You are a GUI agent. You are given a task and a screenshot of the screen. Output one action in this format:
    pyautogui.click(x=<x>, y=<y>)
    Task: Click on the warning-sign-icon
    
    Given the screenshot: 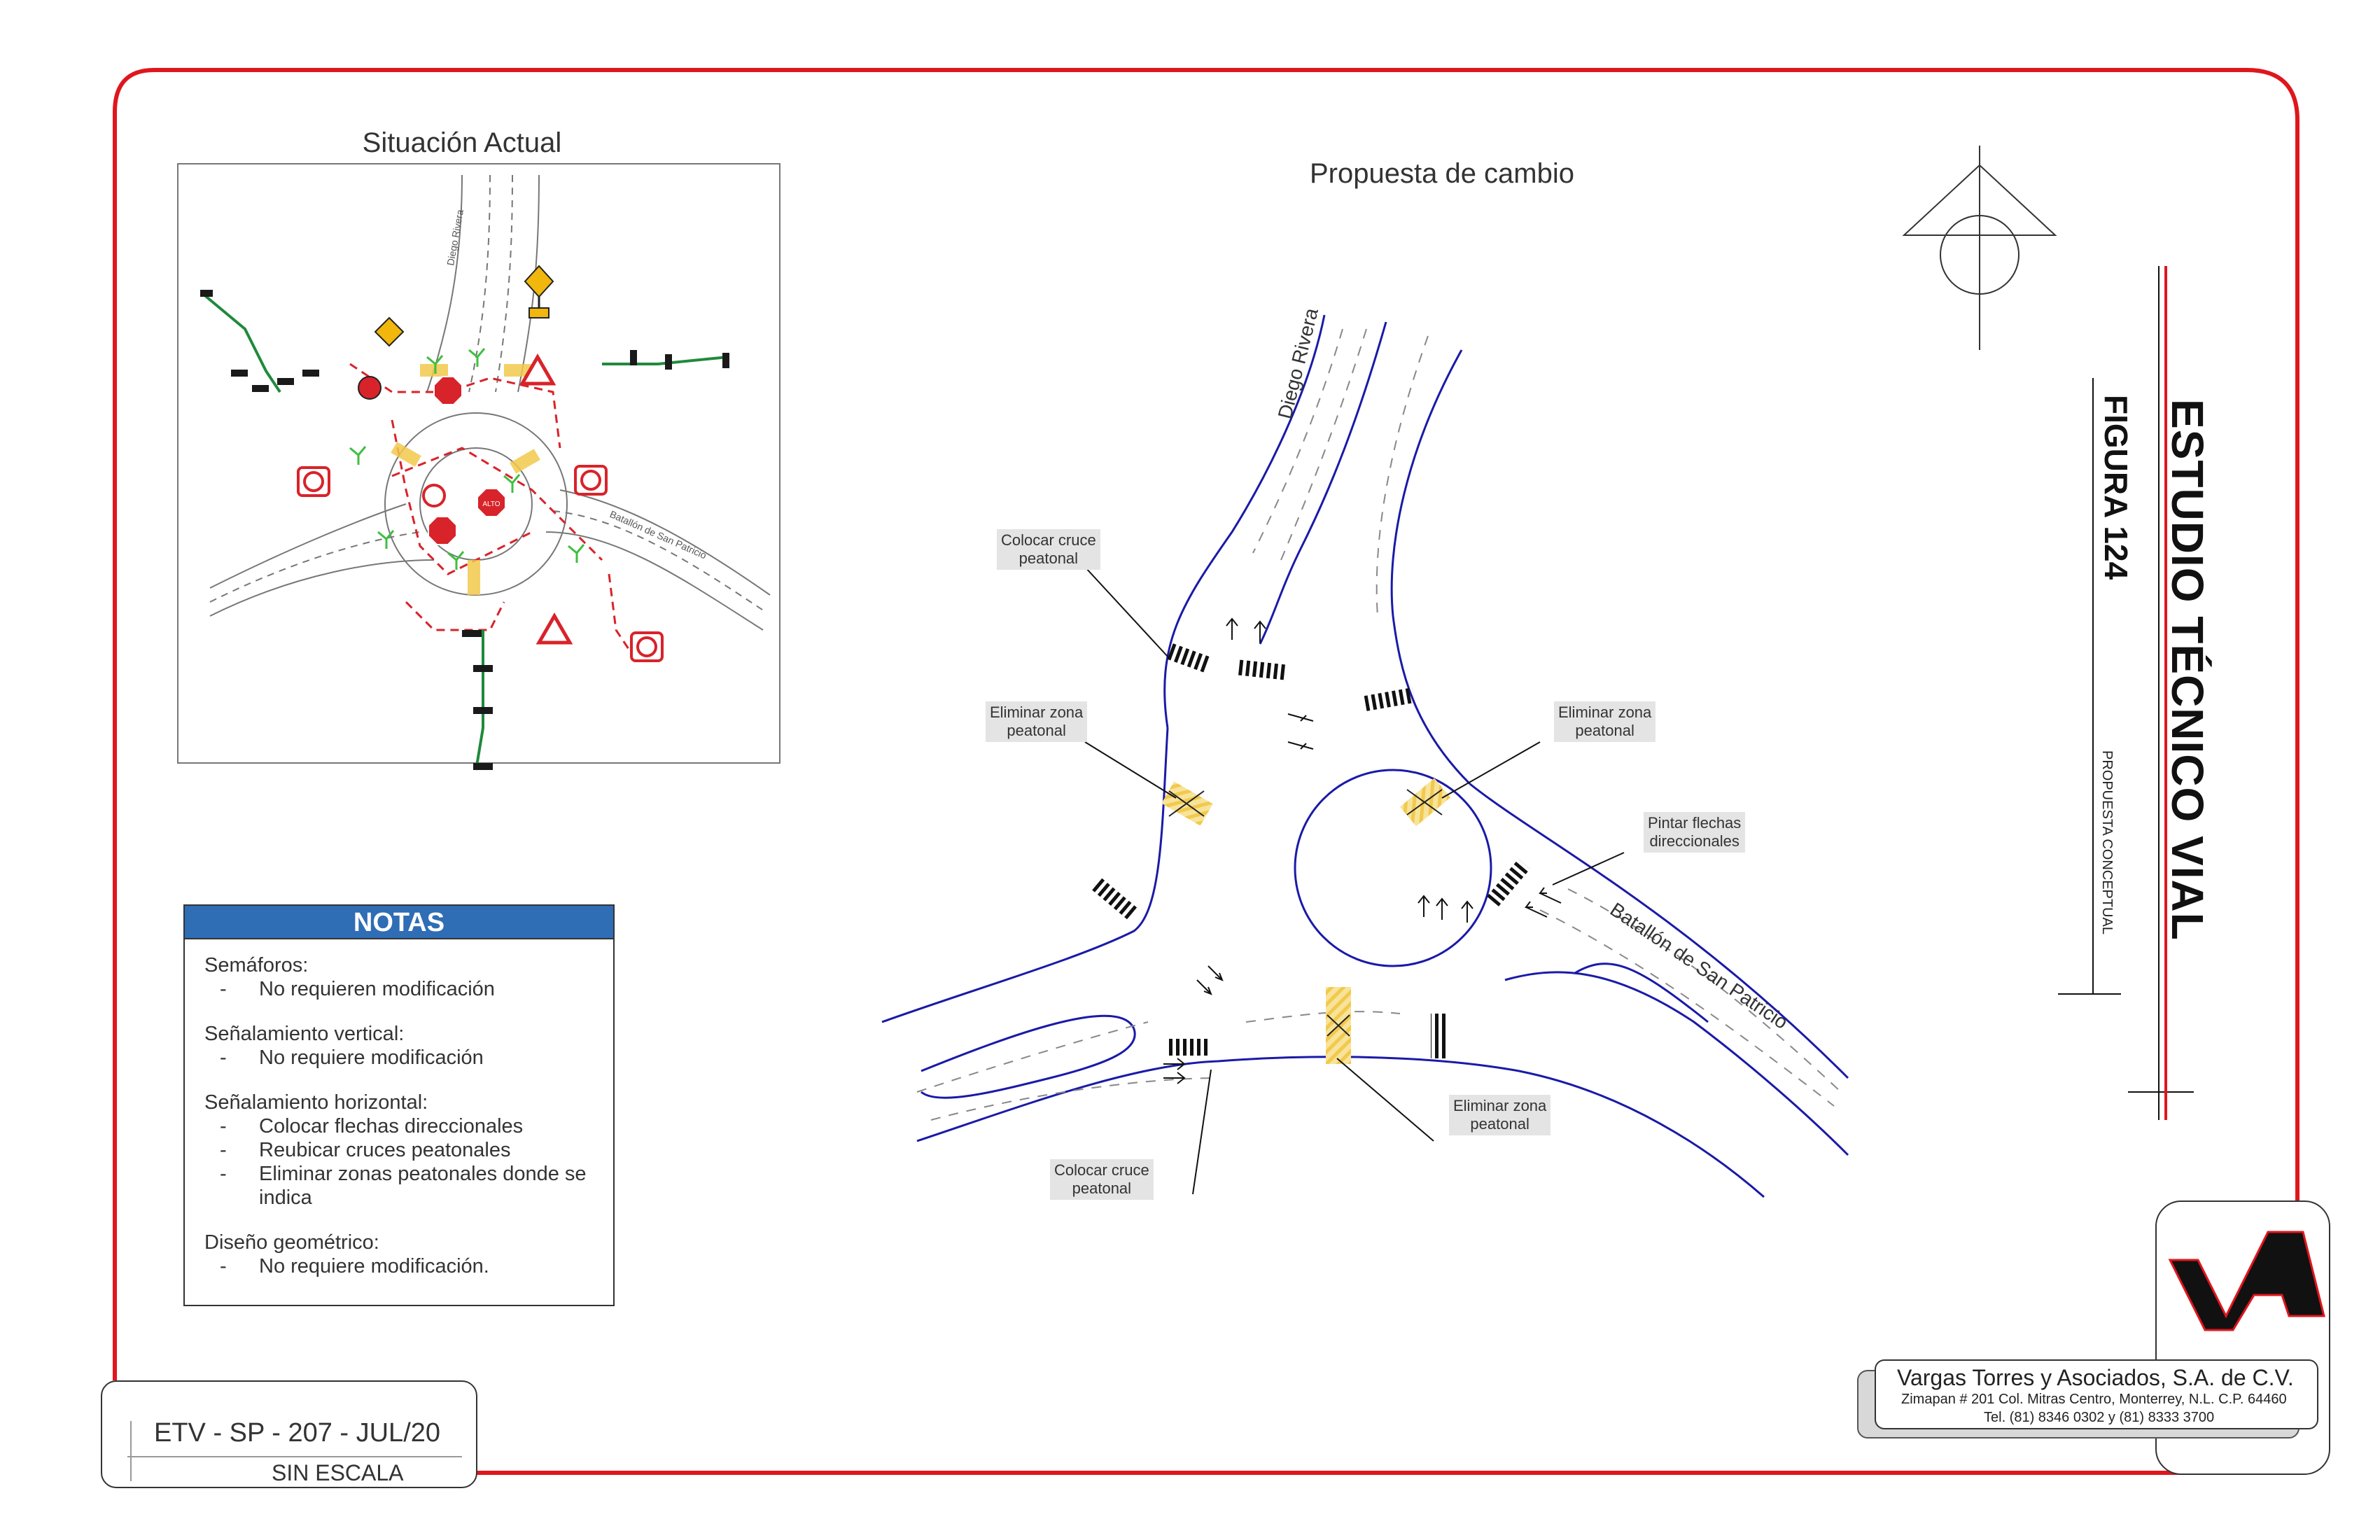 What is the action you would take?
    pyautogui.click(x=546, y=499)
    